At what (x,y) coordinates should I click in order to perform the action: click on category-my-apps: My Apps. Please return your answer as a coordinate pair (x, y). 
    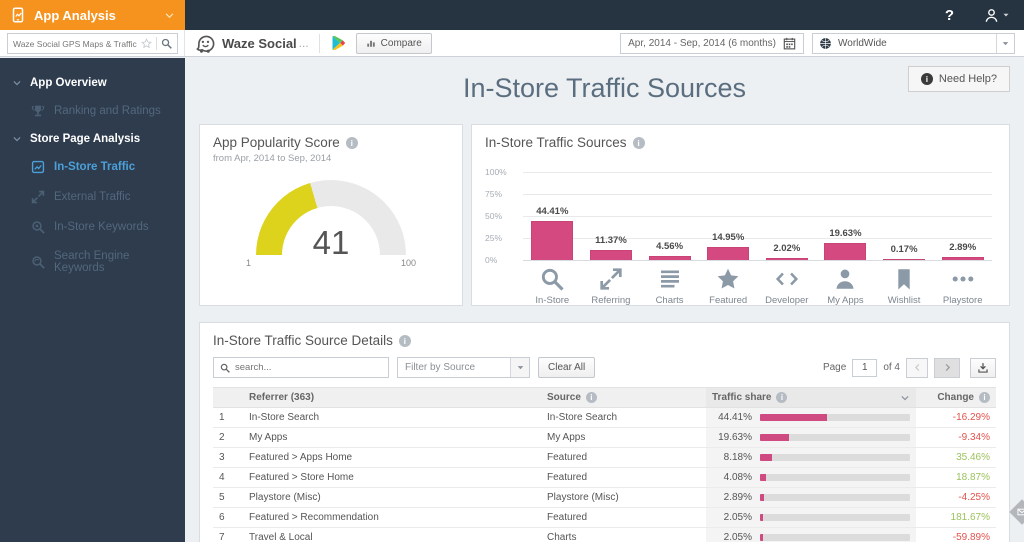
    Looking at the image, I should click on (845, 286).